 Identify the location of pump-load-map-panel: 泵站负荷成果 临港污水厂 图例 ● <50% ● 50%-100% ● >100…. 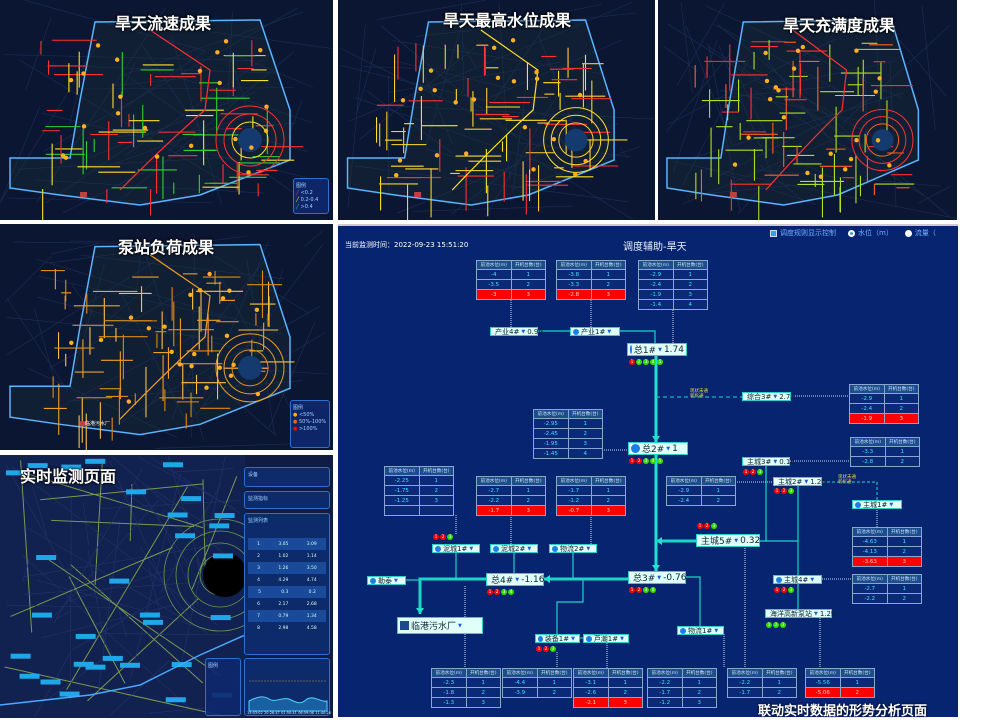
(166, 337).